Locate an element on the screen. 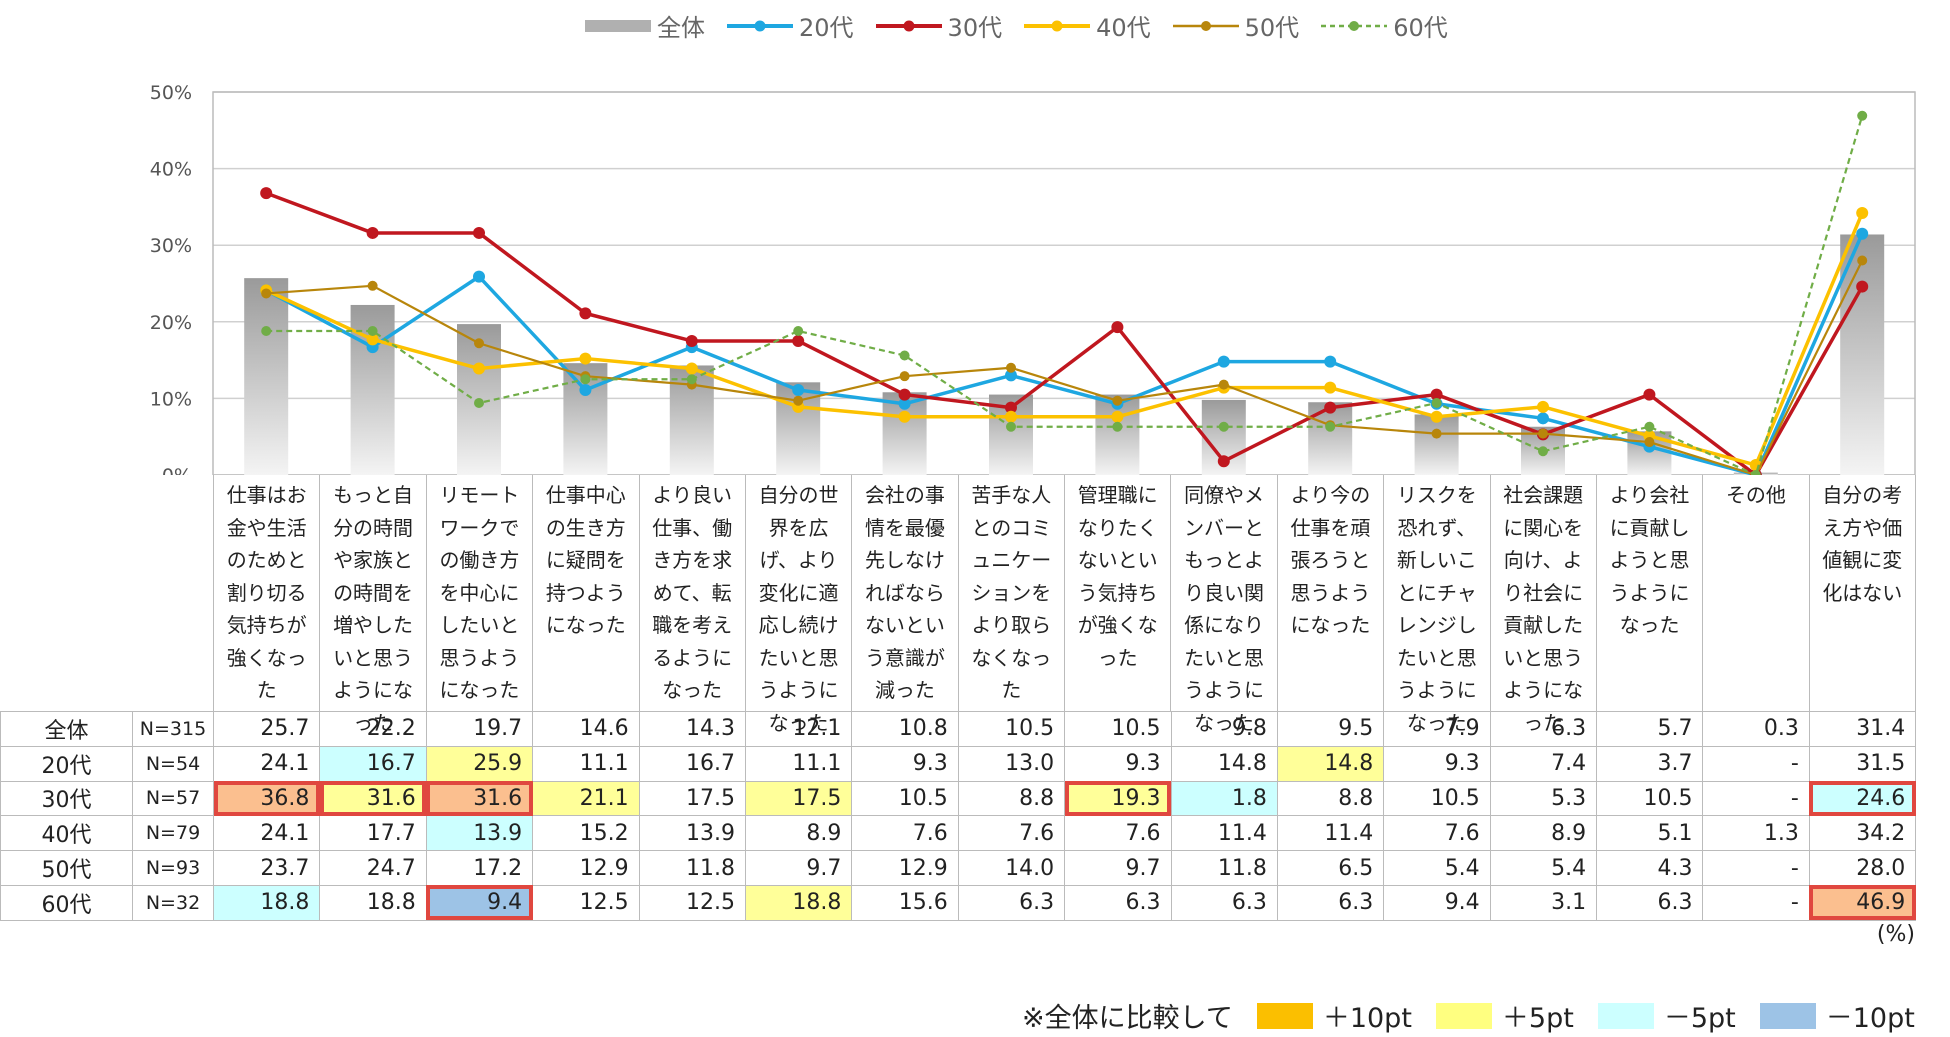  table-cell: 14.6 is located at coordinates (586, 729).